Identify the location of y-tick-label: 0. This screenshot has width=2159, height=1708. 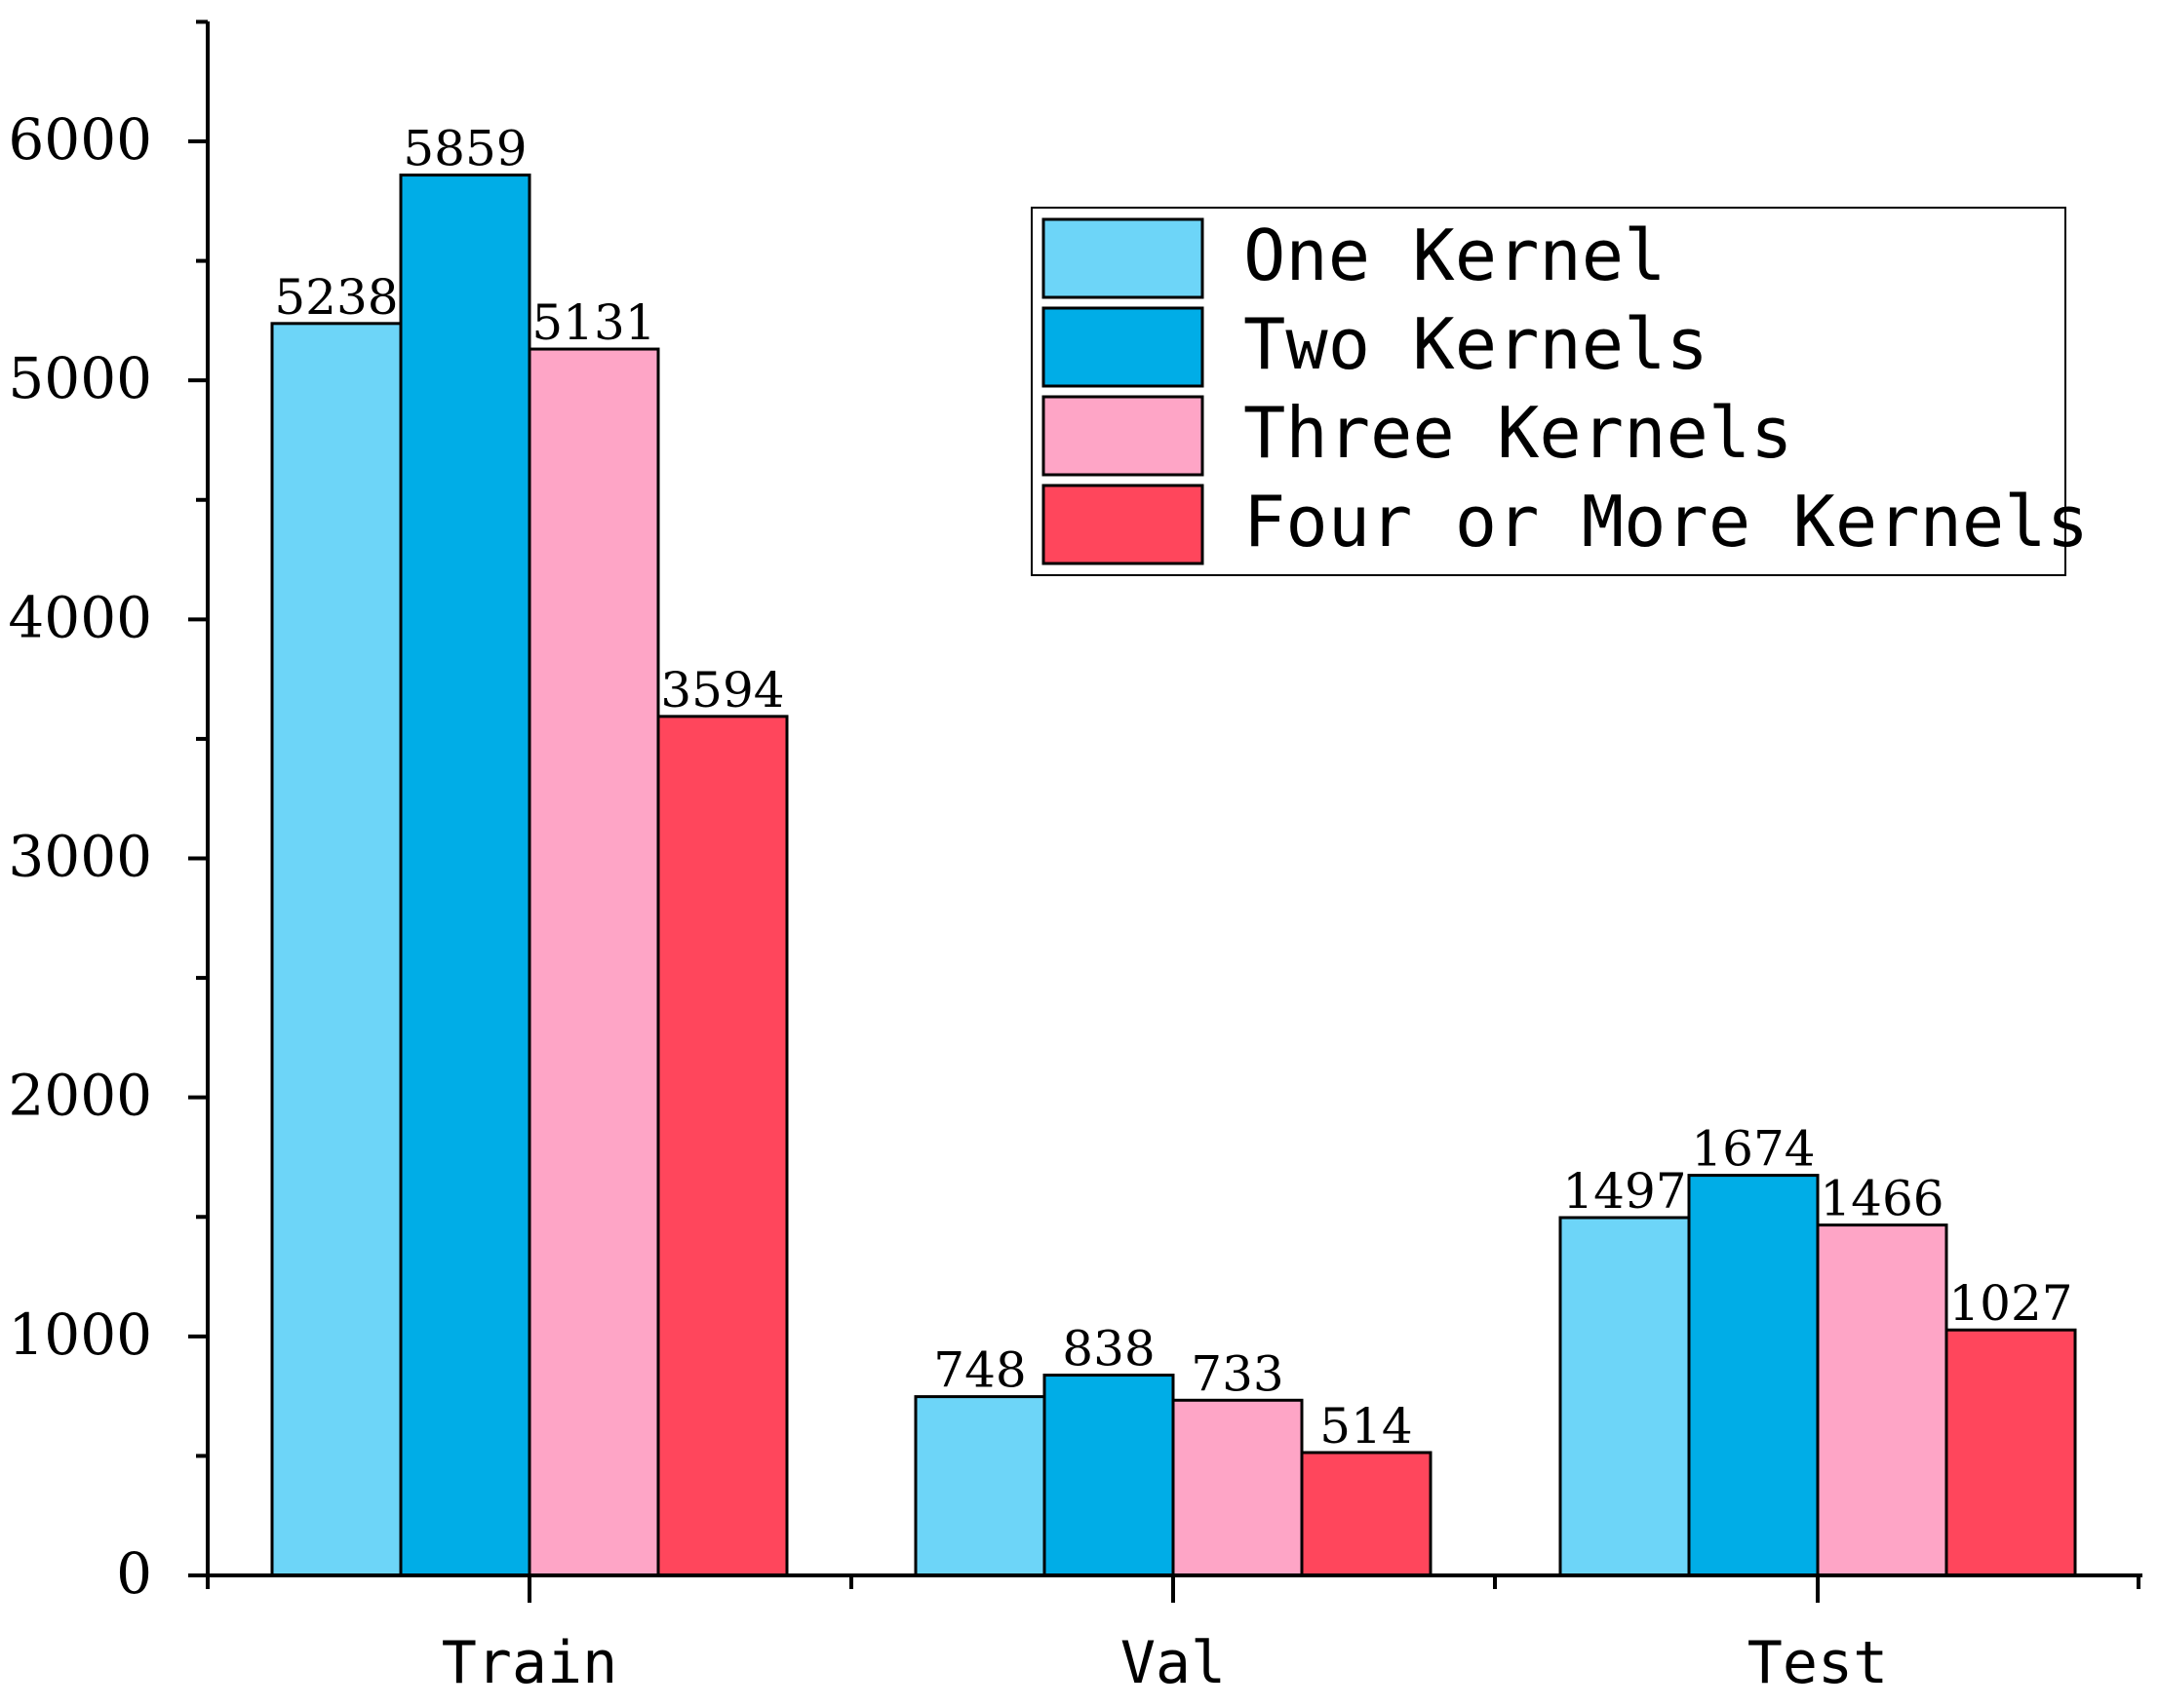
(134, 1573).